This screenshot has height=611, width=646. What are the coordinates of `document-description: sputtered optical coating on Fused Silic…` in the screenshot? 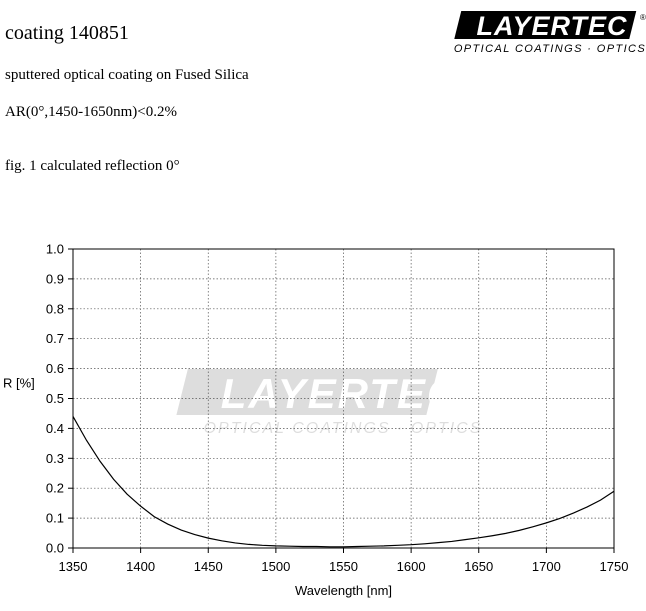 It's located at (127, 75).